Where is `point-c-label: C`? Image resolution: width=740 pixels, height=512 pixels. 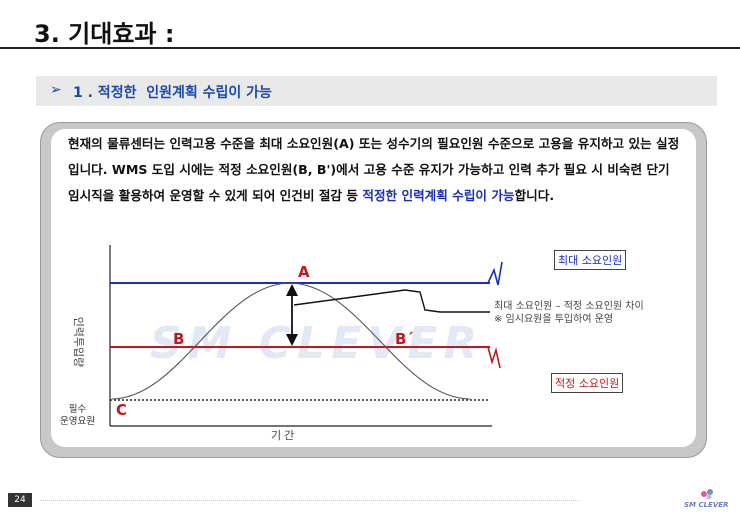
point-c-label: C is located at coordinates (122, 410).